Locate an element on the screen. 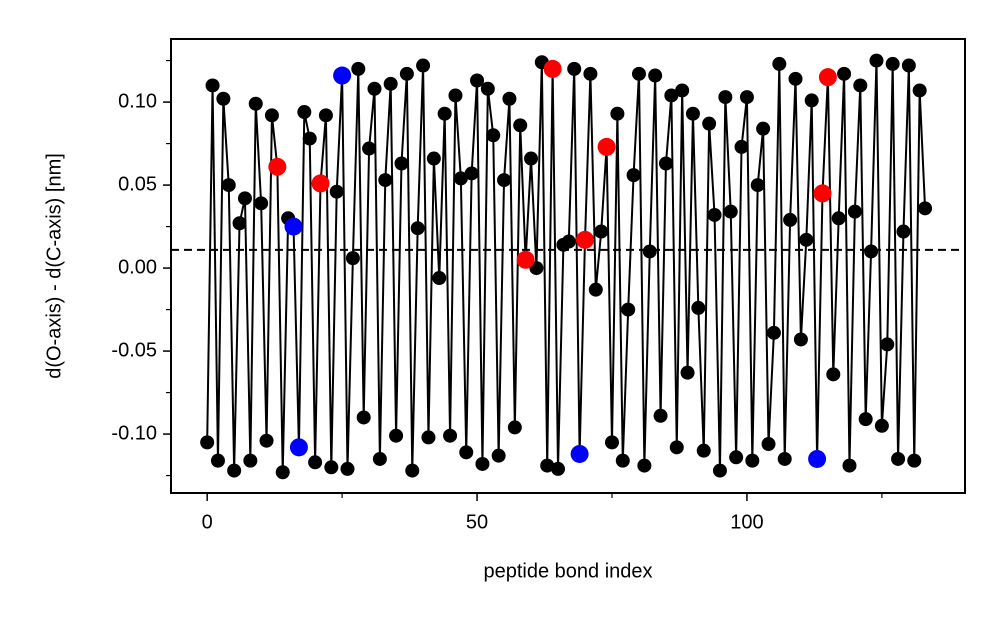 This screenshot has width=1004, height=626. y-tick-label: 0.05 is located at coordinates (137, 184).